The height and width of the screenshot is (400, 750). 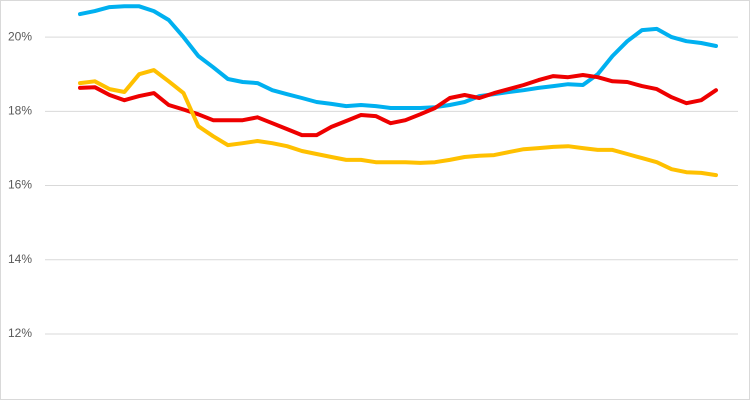 What do you see at coordinates (20, 333) in the screenshot?
I see `y-tick-label: 12%` at bounding box center [20, 333].